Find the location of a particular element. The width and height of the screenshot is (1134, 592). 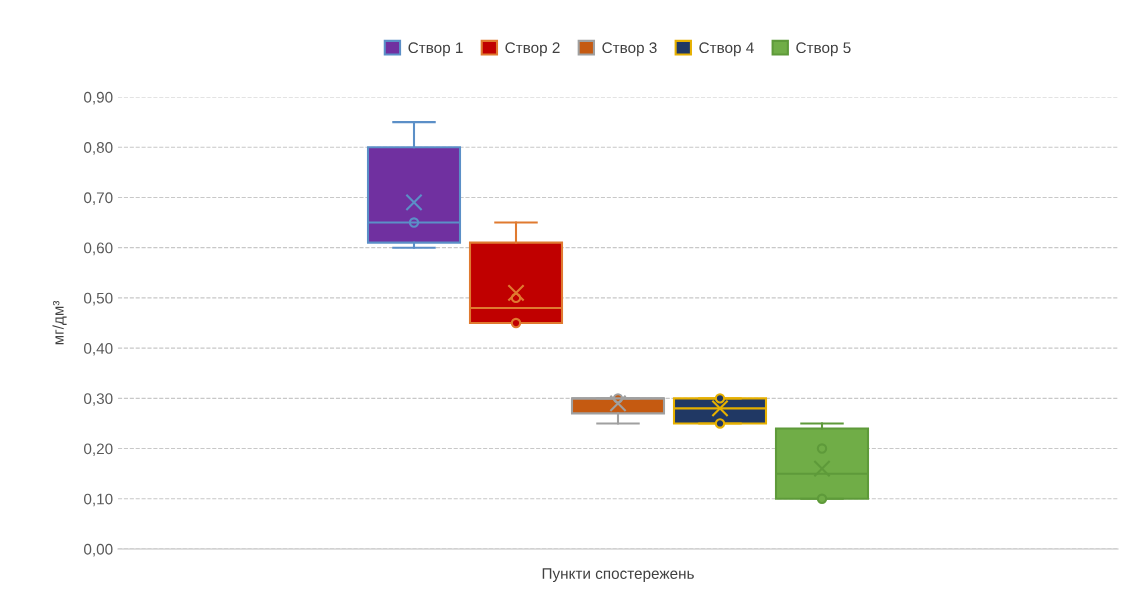

y-axis-title: мг/дм³ is located at coordinates (59, 322).